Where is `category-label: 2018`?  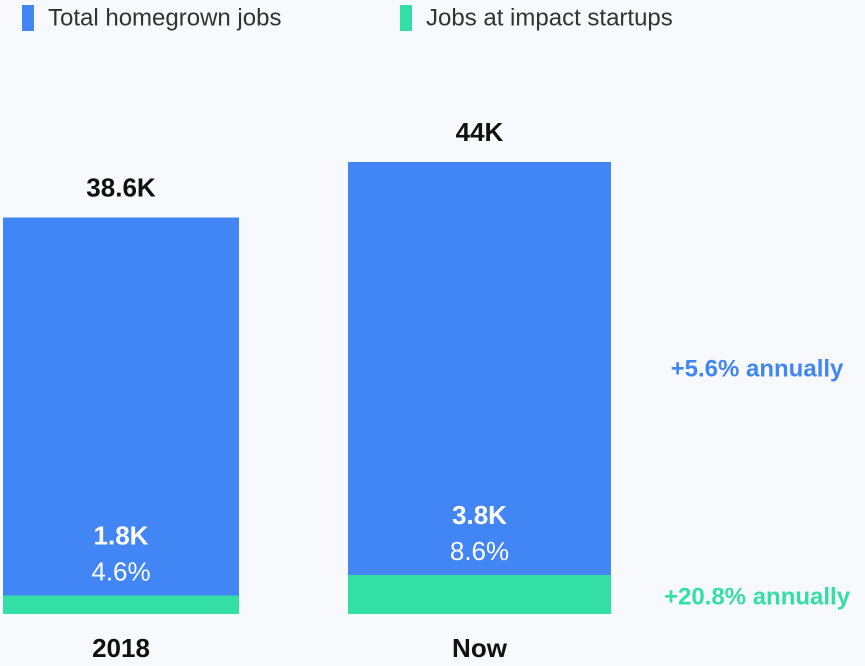 category-label: 2018 is located at coordinates (121, 648).